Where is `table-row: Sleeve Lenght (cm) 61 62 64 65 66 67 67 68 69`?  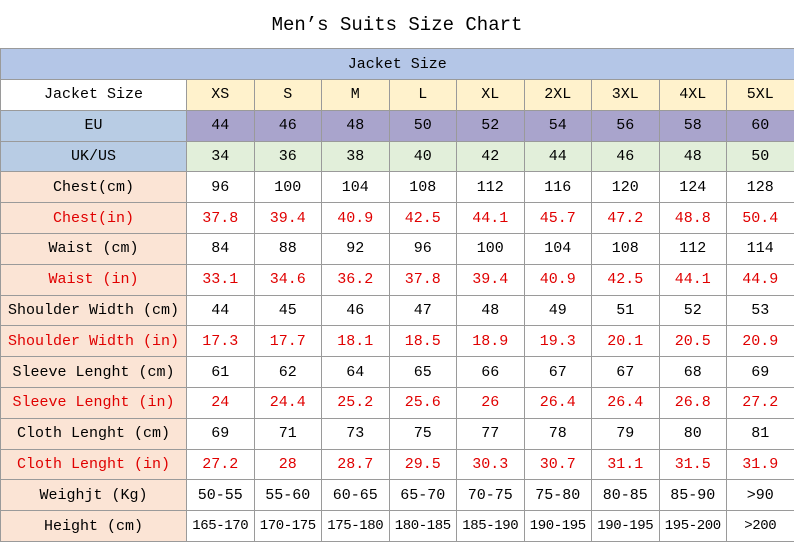 table-row: Sleeve Lenght (cm) 61 62 64 65 66 67 67 68 69 is located at coordinates (397, 372).